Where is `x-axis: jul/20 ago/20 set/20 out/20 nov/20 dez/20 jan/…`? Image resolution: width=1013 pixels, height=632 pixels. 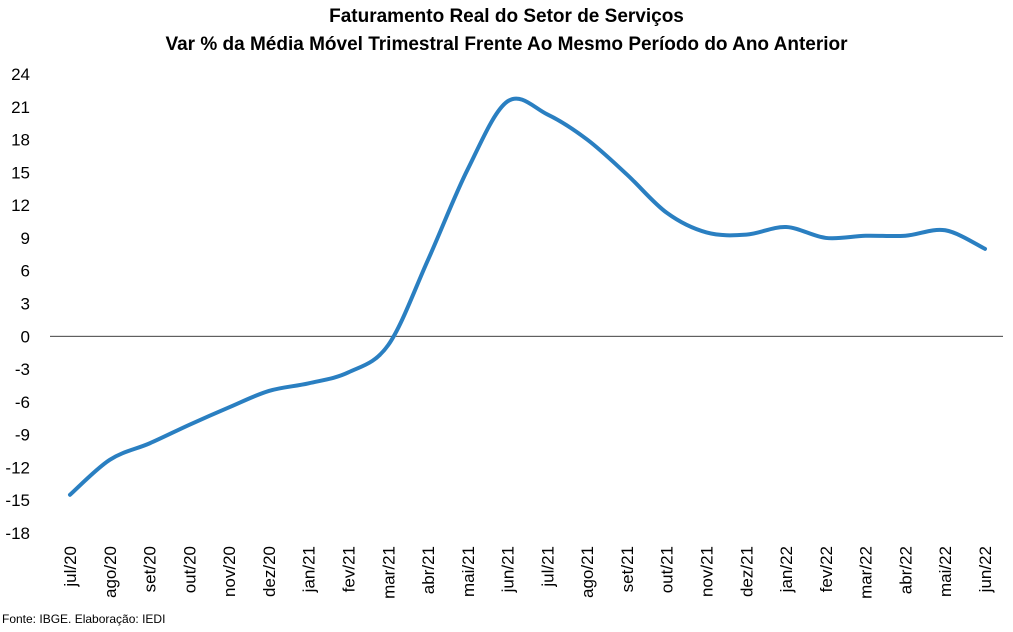 x-axis: jul/20 ago/20 set/20 out/20 nov/20 dez/20 jan/… is located at coordinates (528, 572).